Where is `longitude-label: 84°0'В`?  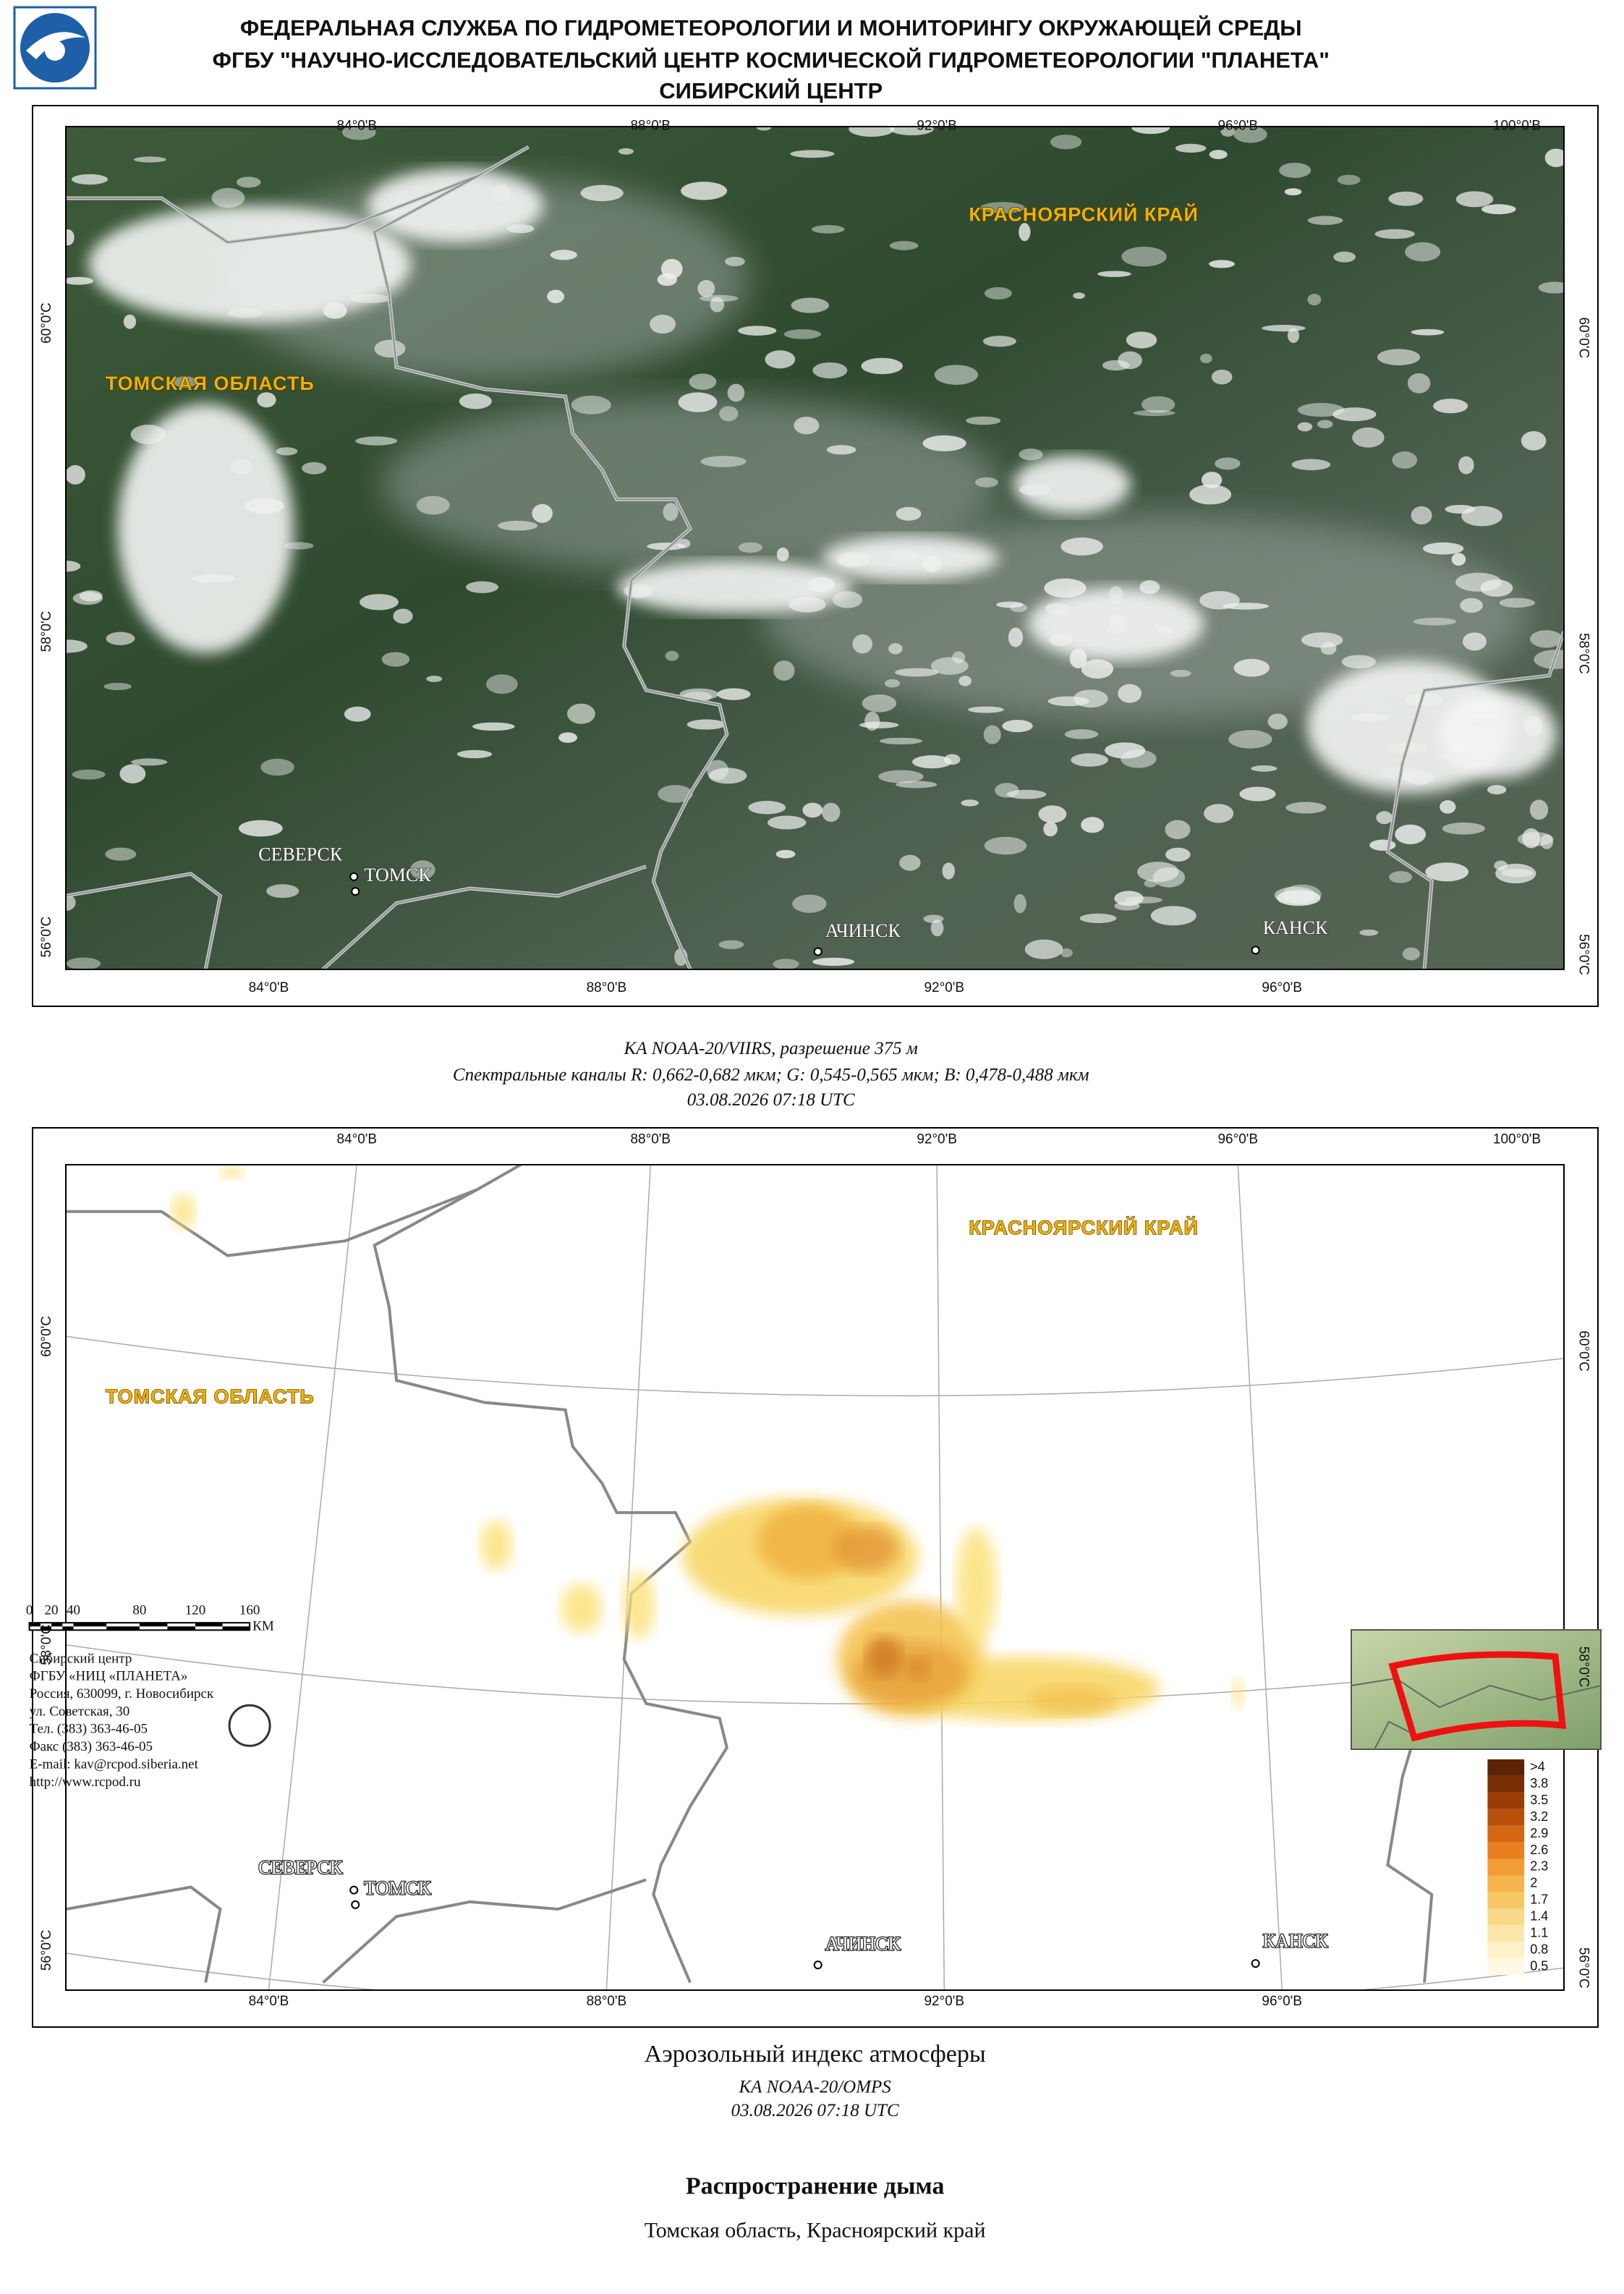
longitude-label: 84°0'В is located at coordinates (269, 2001).